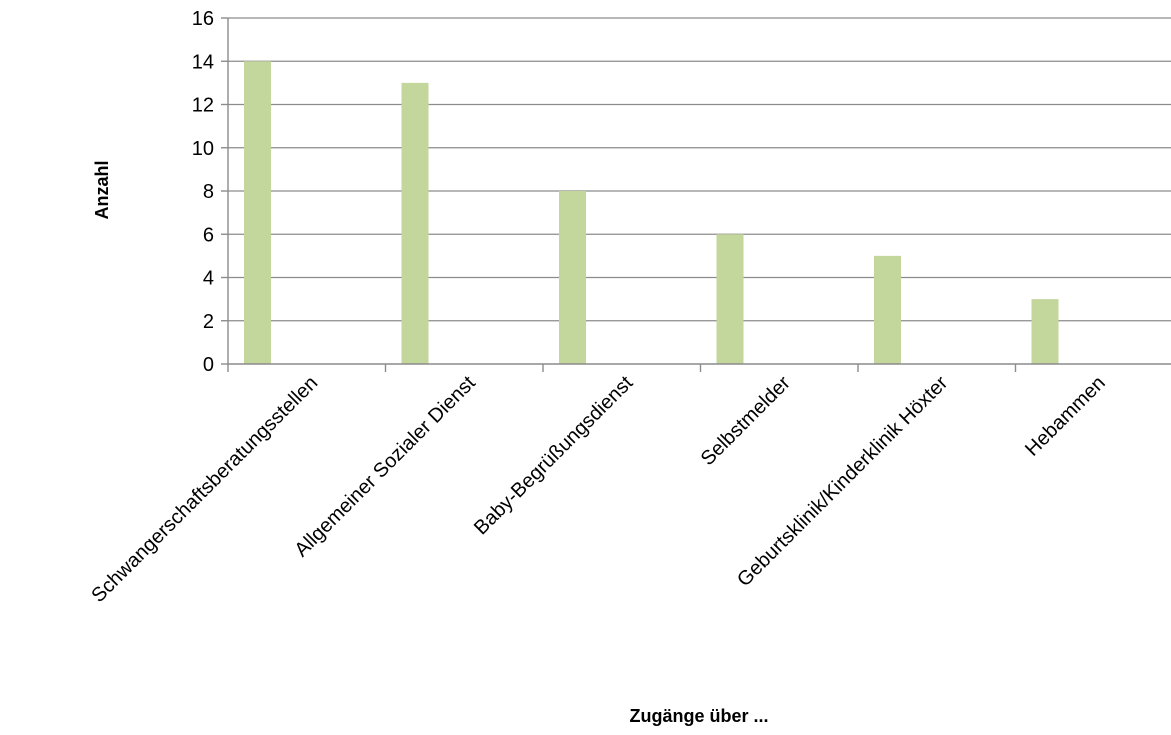 This screenshot has height=735, width=1171. What do you see at coordinates (208, 365) in the screenshot?
I see `y-tick-label: 0` at bounding box center [208, 365].